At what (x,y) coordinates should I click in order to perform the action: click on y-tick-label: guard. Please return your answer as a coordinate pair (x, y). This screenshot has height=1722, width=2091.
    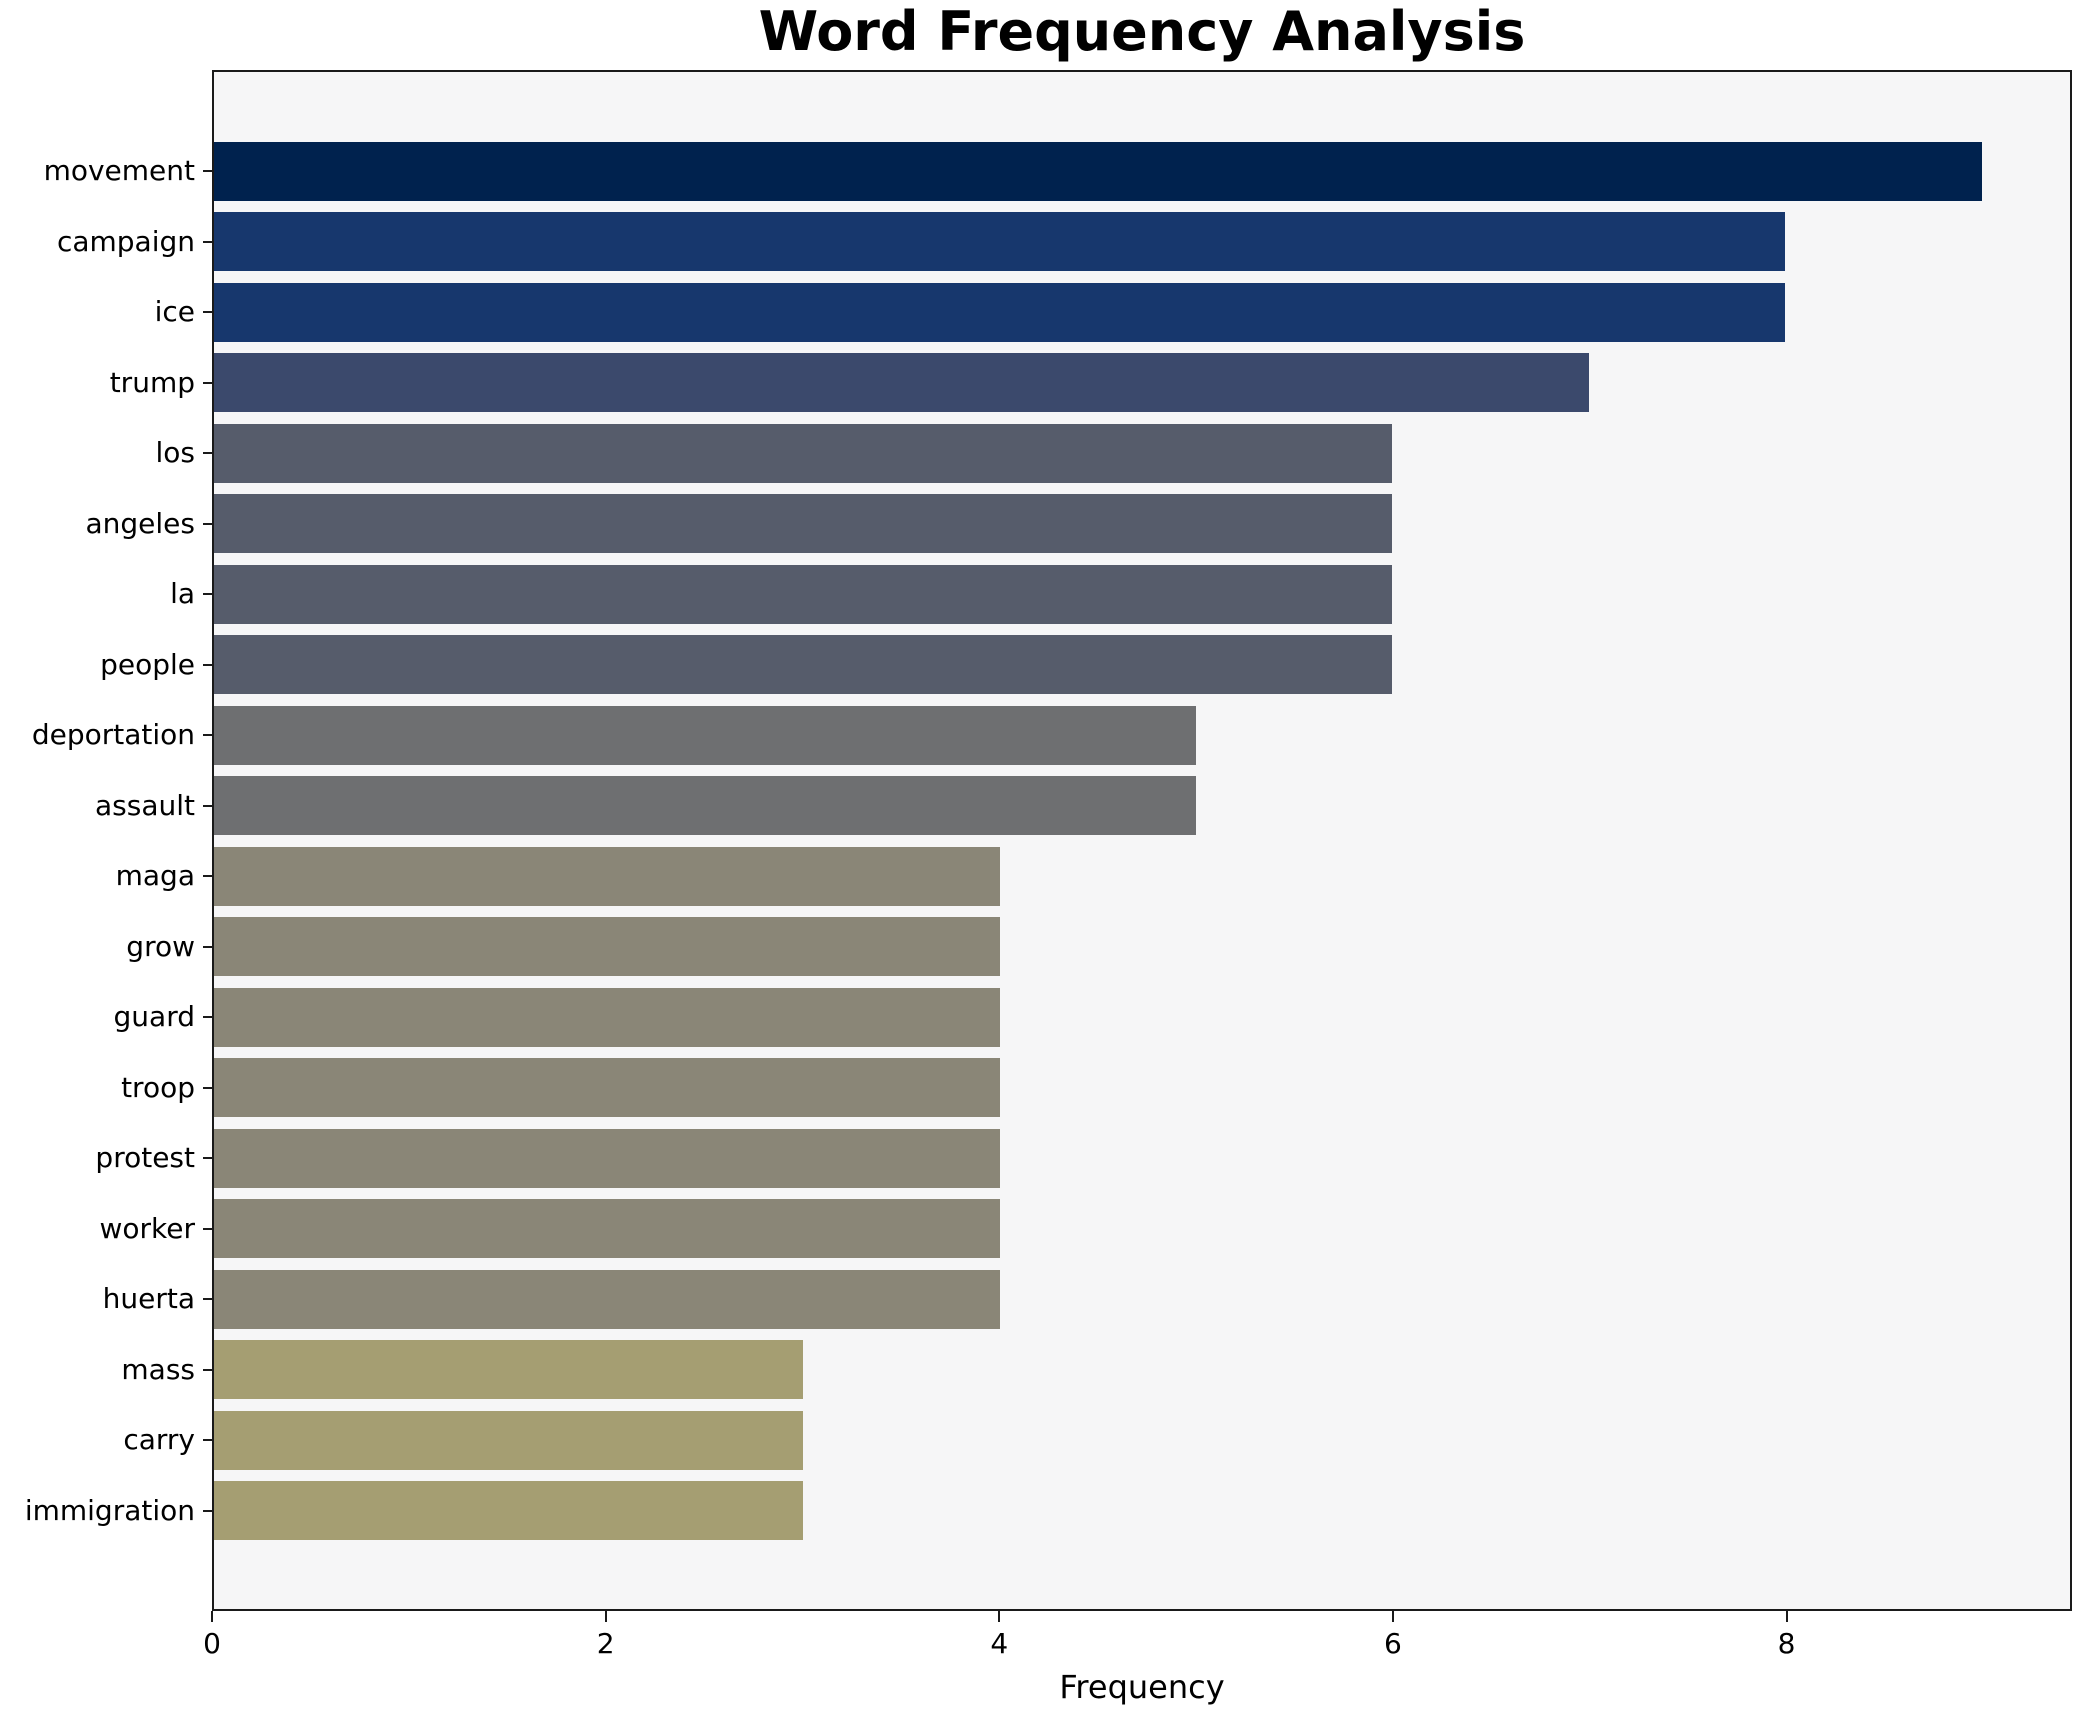
    Looking at the image, I should click on (154, 1017).